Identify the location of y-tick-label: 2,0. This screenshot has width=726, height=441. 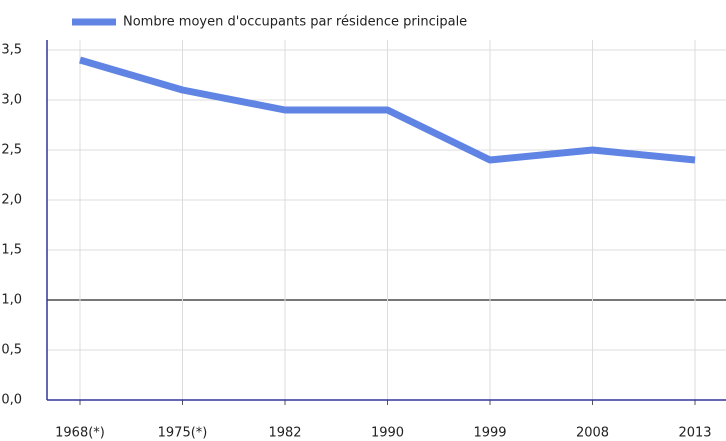
(11, 200).